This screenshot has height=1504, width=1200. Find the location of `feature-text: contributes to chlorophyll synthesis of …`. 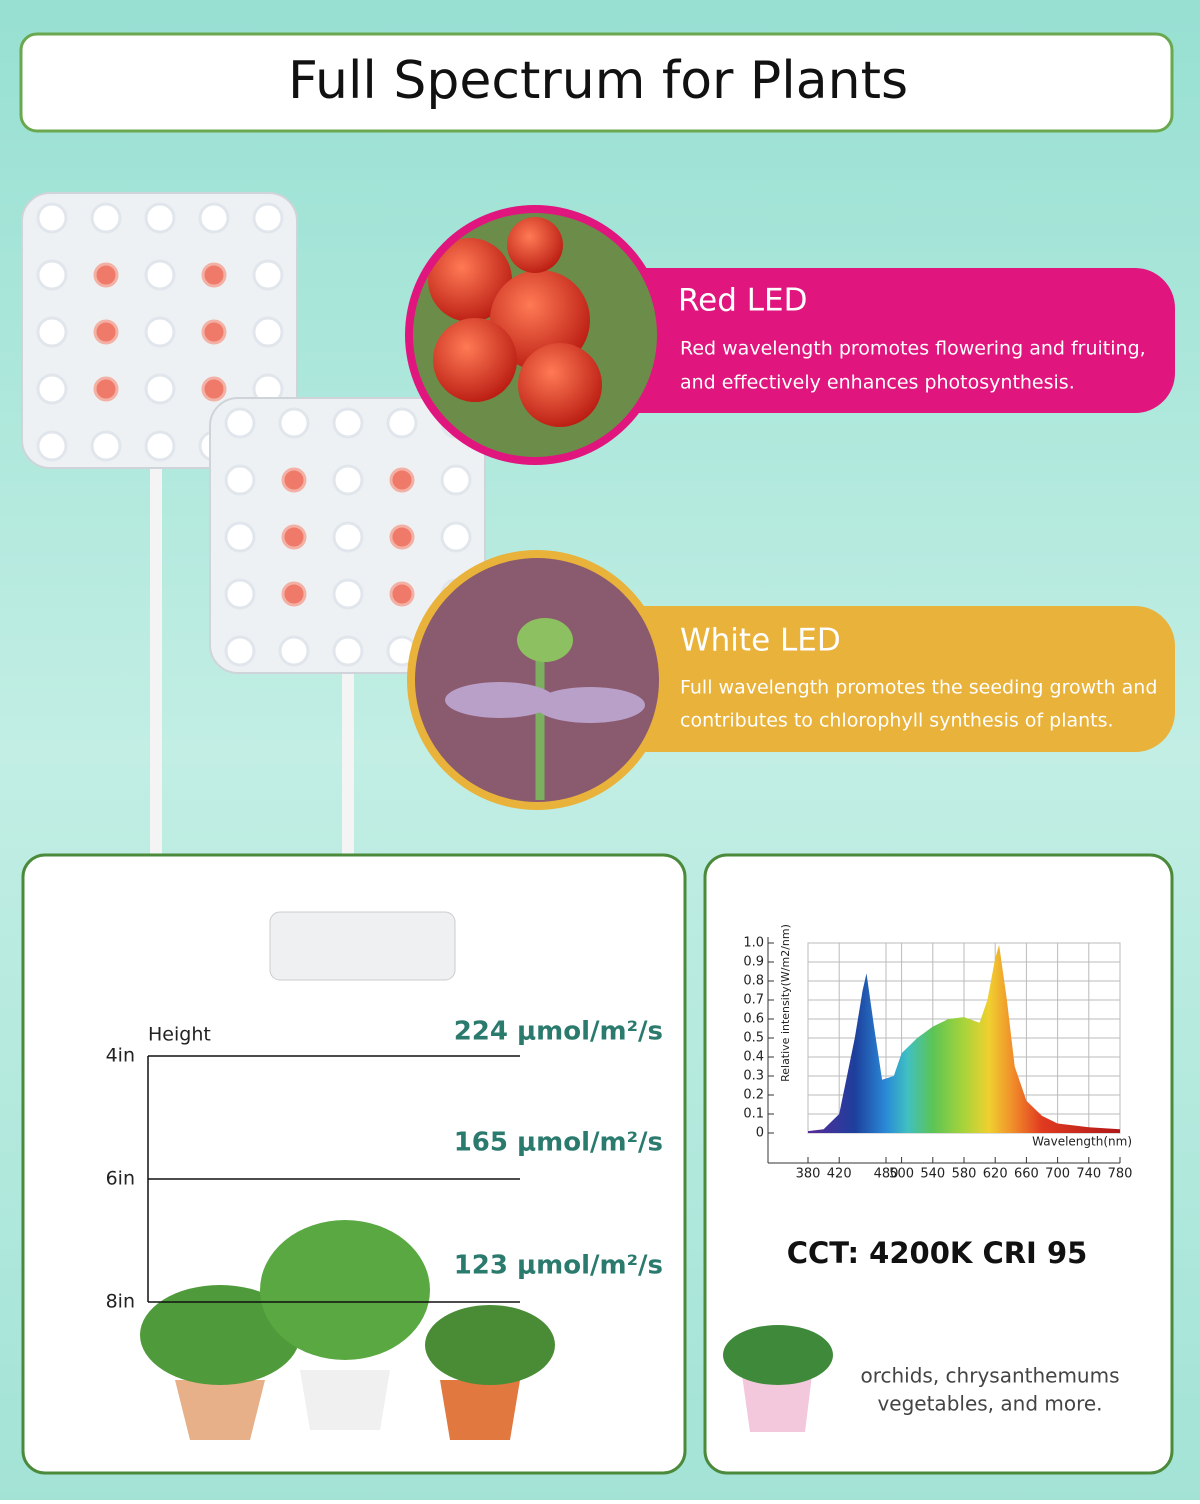

feature-text: contributes to chlorophyll synthesis of … is located at coordinates (897, 721).